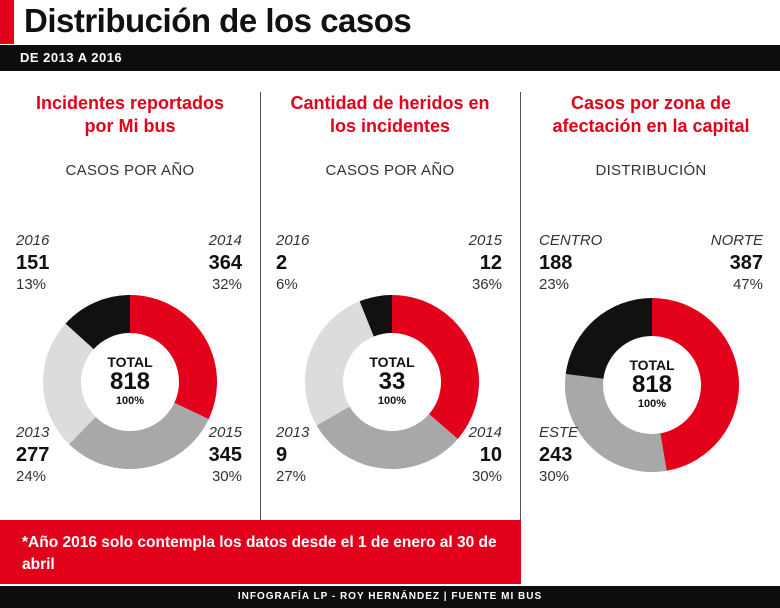  I want to click on donut-chart-zones, so click(652, 385).